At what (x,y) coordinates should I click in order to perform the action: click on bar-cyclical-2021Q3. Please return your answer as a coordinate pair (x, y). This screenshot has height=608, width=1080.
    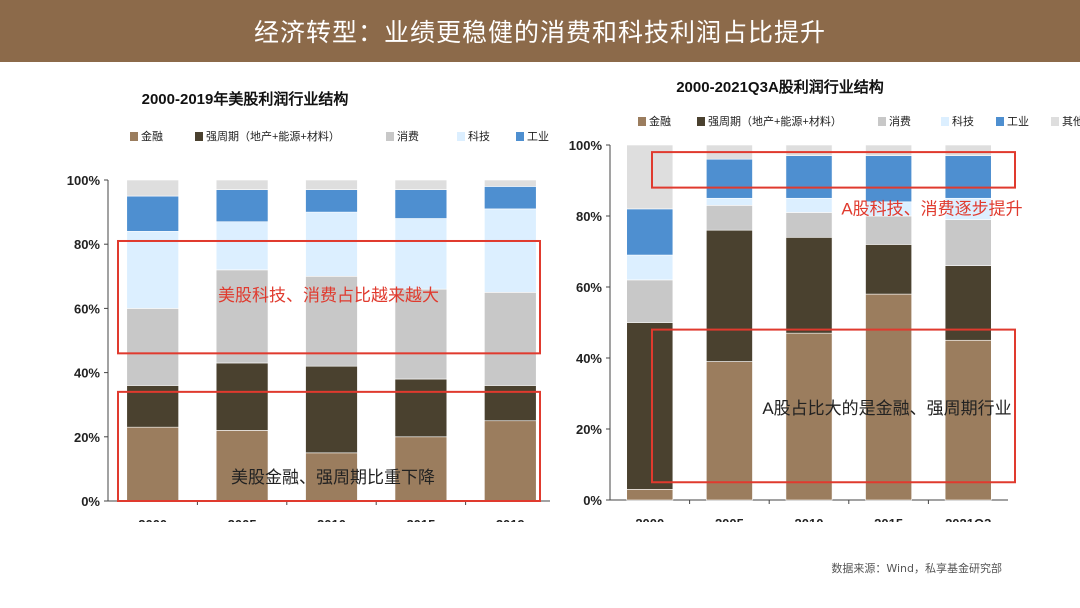
    Looking at the image, I should click on (968, 303).